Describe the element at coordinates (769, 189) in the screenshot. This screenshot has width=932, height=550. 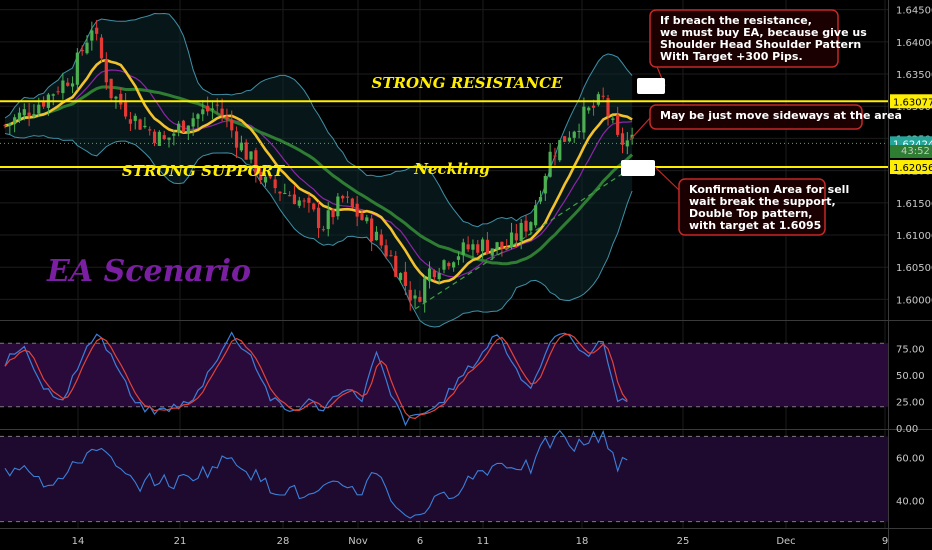
I see `annotation-text: Konfirmation Area for sell` at that location.